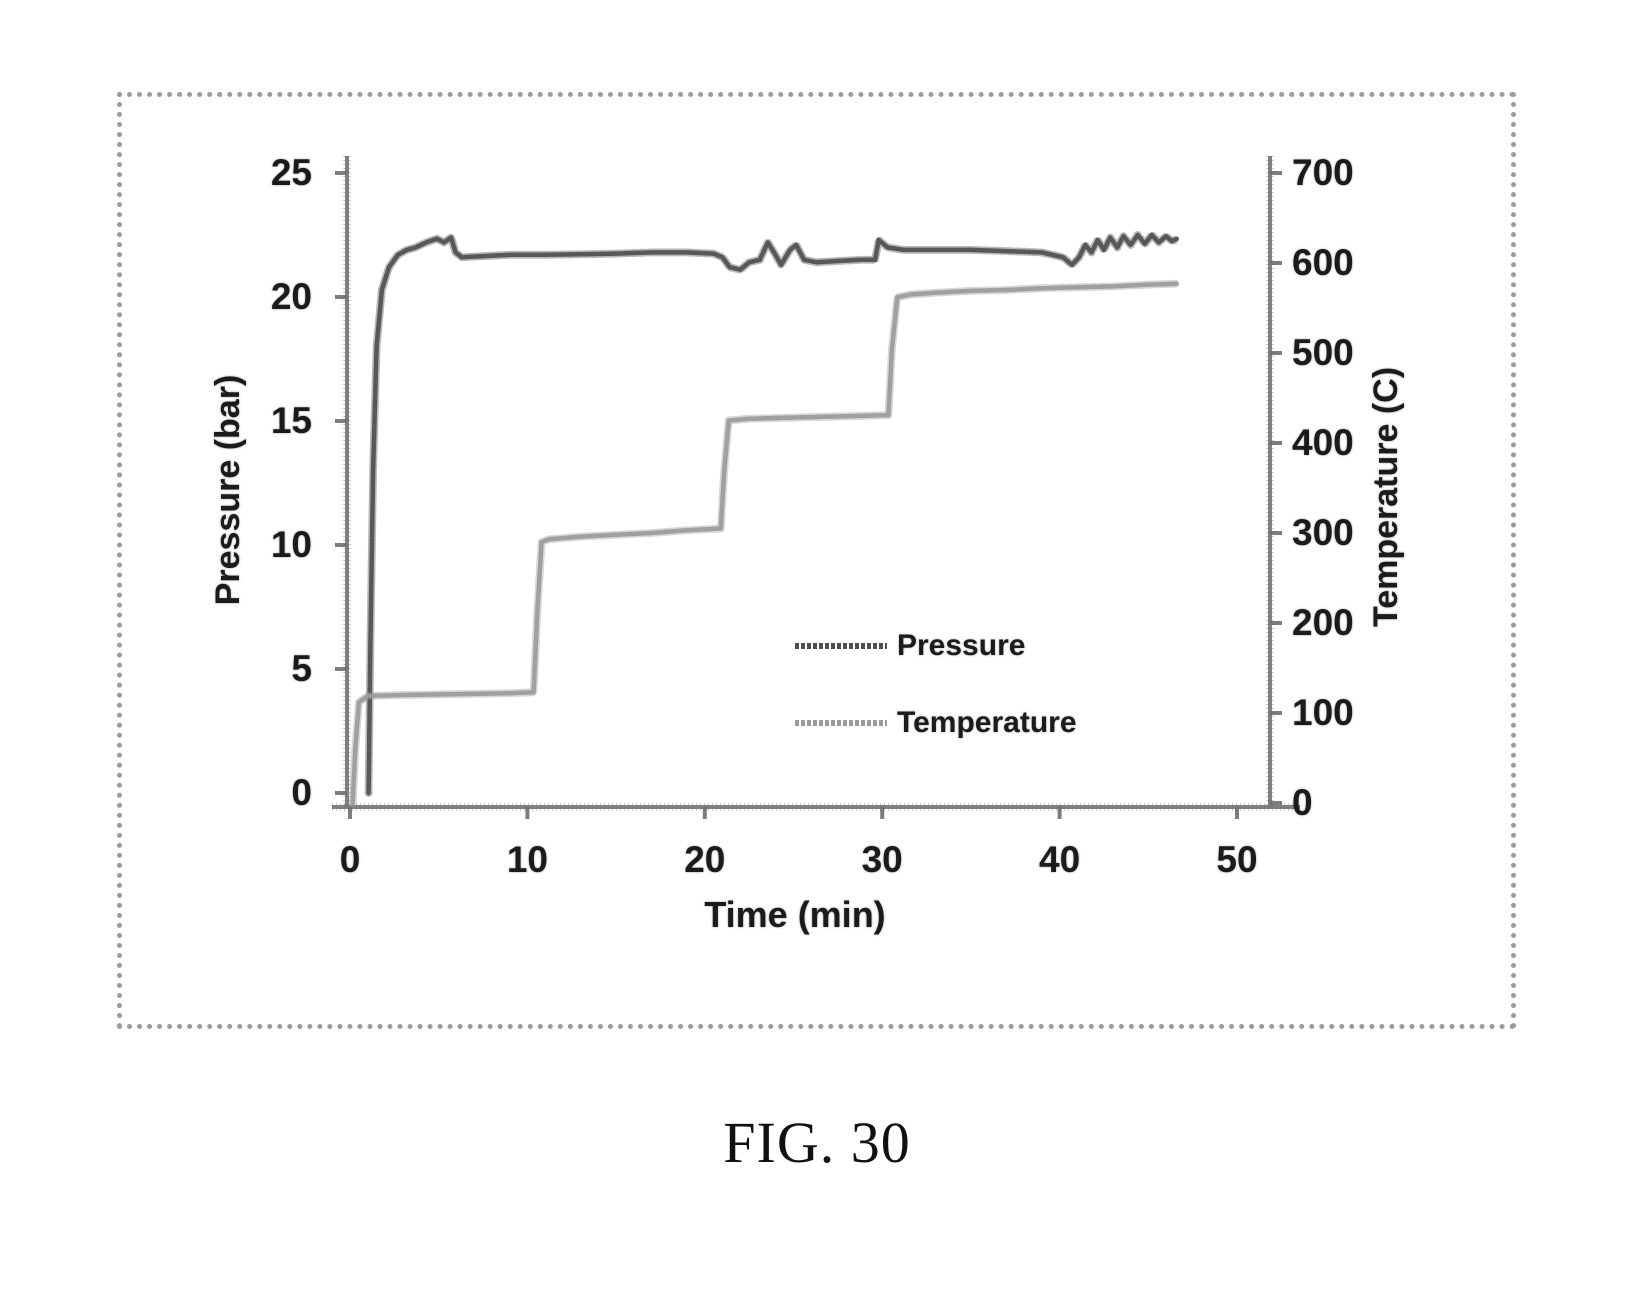 The width and height of the screenshot is (1634, 1303). Describe the element at coordinates (527, 859) in the screenshot. I see `x-tick-label: 10` at that location.